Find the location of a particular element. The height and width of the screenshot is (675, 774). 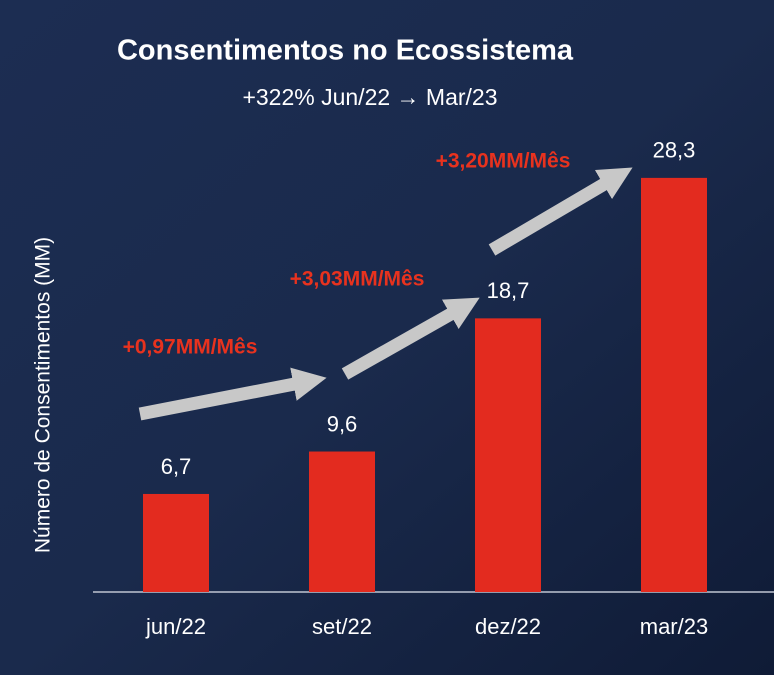

data-label: 6,7 is located at coordinates (176, 466).